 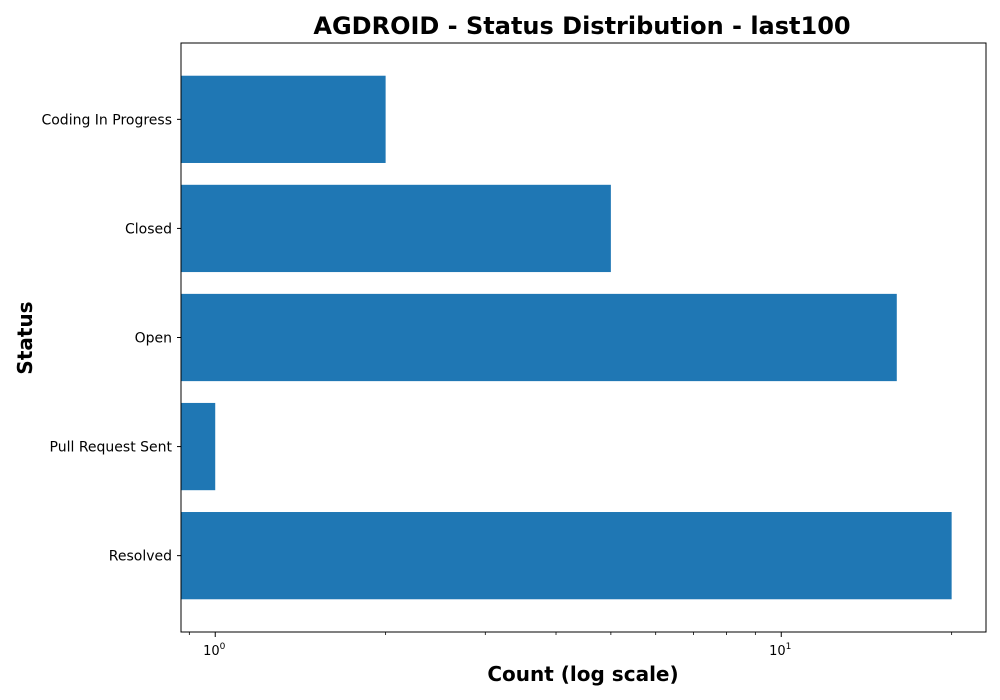 I want to click on x-tick-label: 10¹, so click(x=780, y=650).